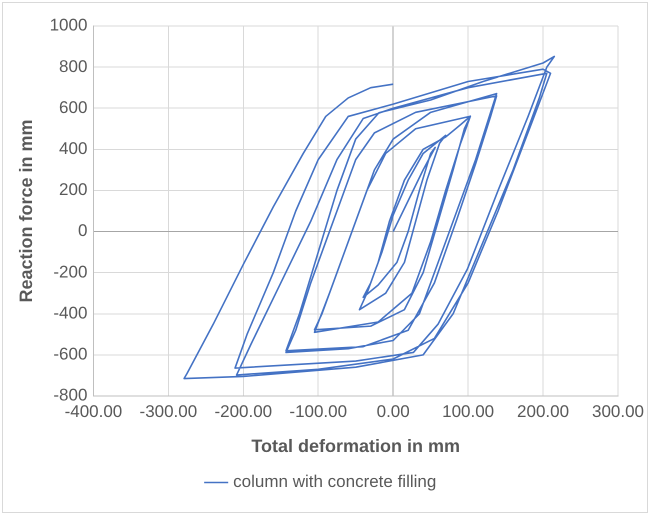 The height and width of the screenshot is (515, 650). Describe the element at coordinates (83, 230) in the screenshot. I see `y-tick-label: 0` at that location.